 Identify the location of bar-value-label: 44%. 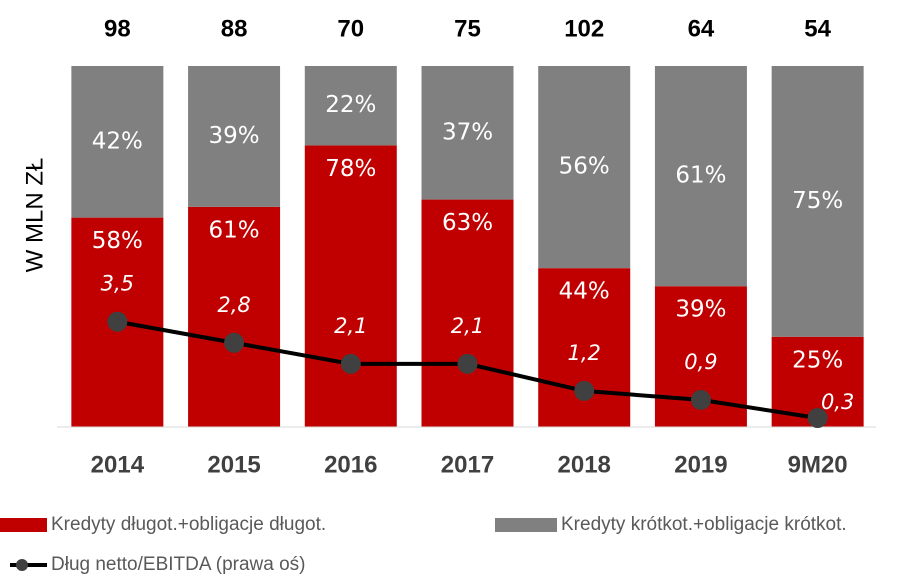
(584, 292).